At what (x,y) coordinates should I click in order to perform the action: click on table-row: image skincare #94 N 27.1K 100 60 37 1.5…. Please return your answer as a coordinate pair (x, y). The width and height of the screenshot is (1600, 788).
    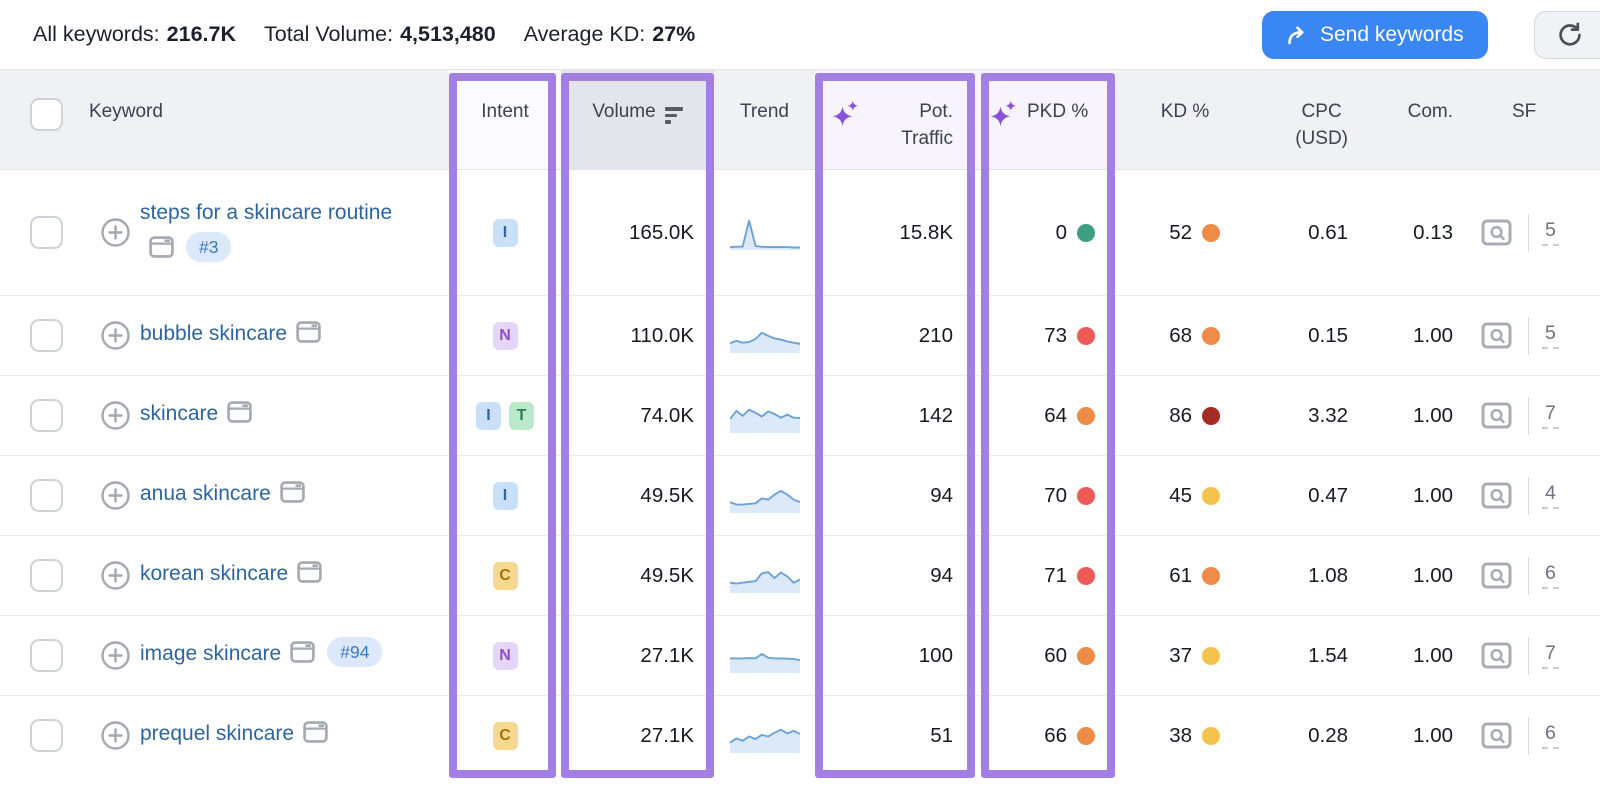
    Looking at the image, I should click on (800, 655).